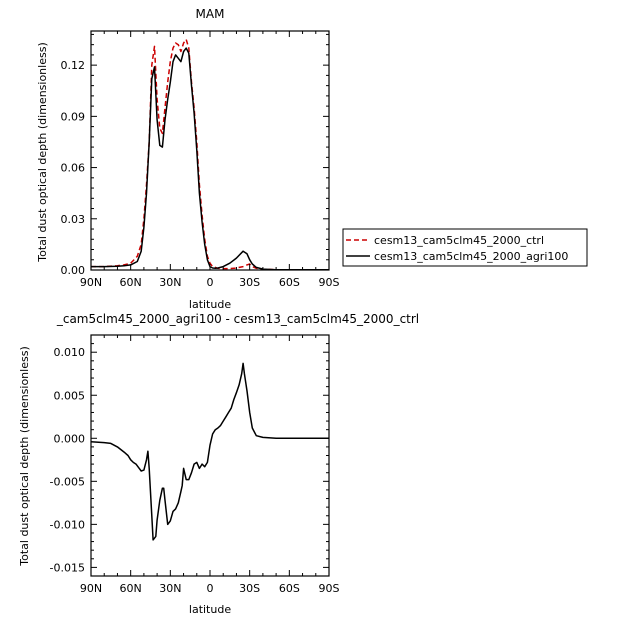 The height and width of the screenshot is (623, 622). Describe the element at coordinates (67, 567) in the screenshot. I see `y-tick-label: -0.015` at that location.